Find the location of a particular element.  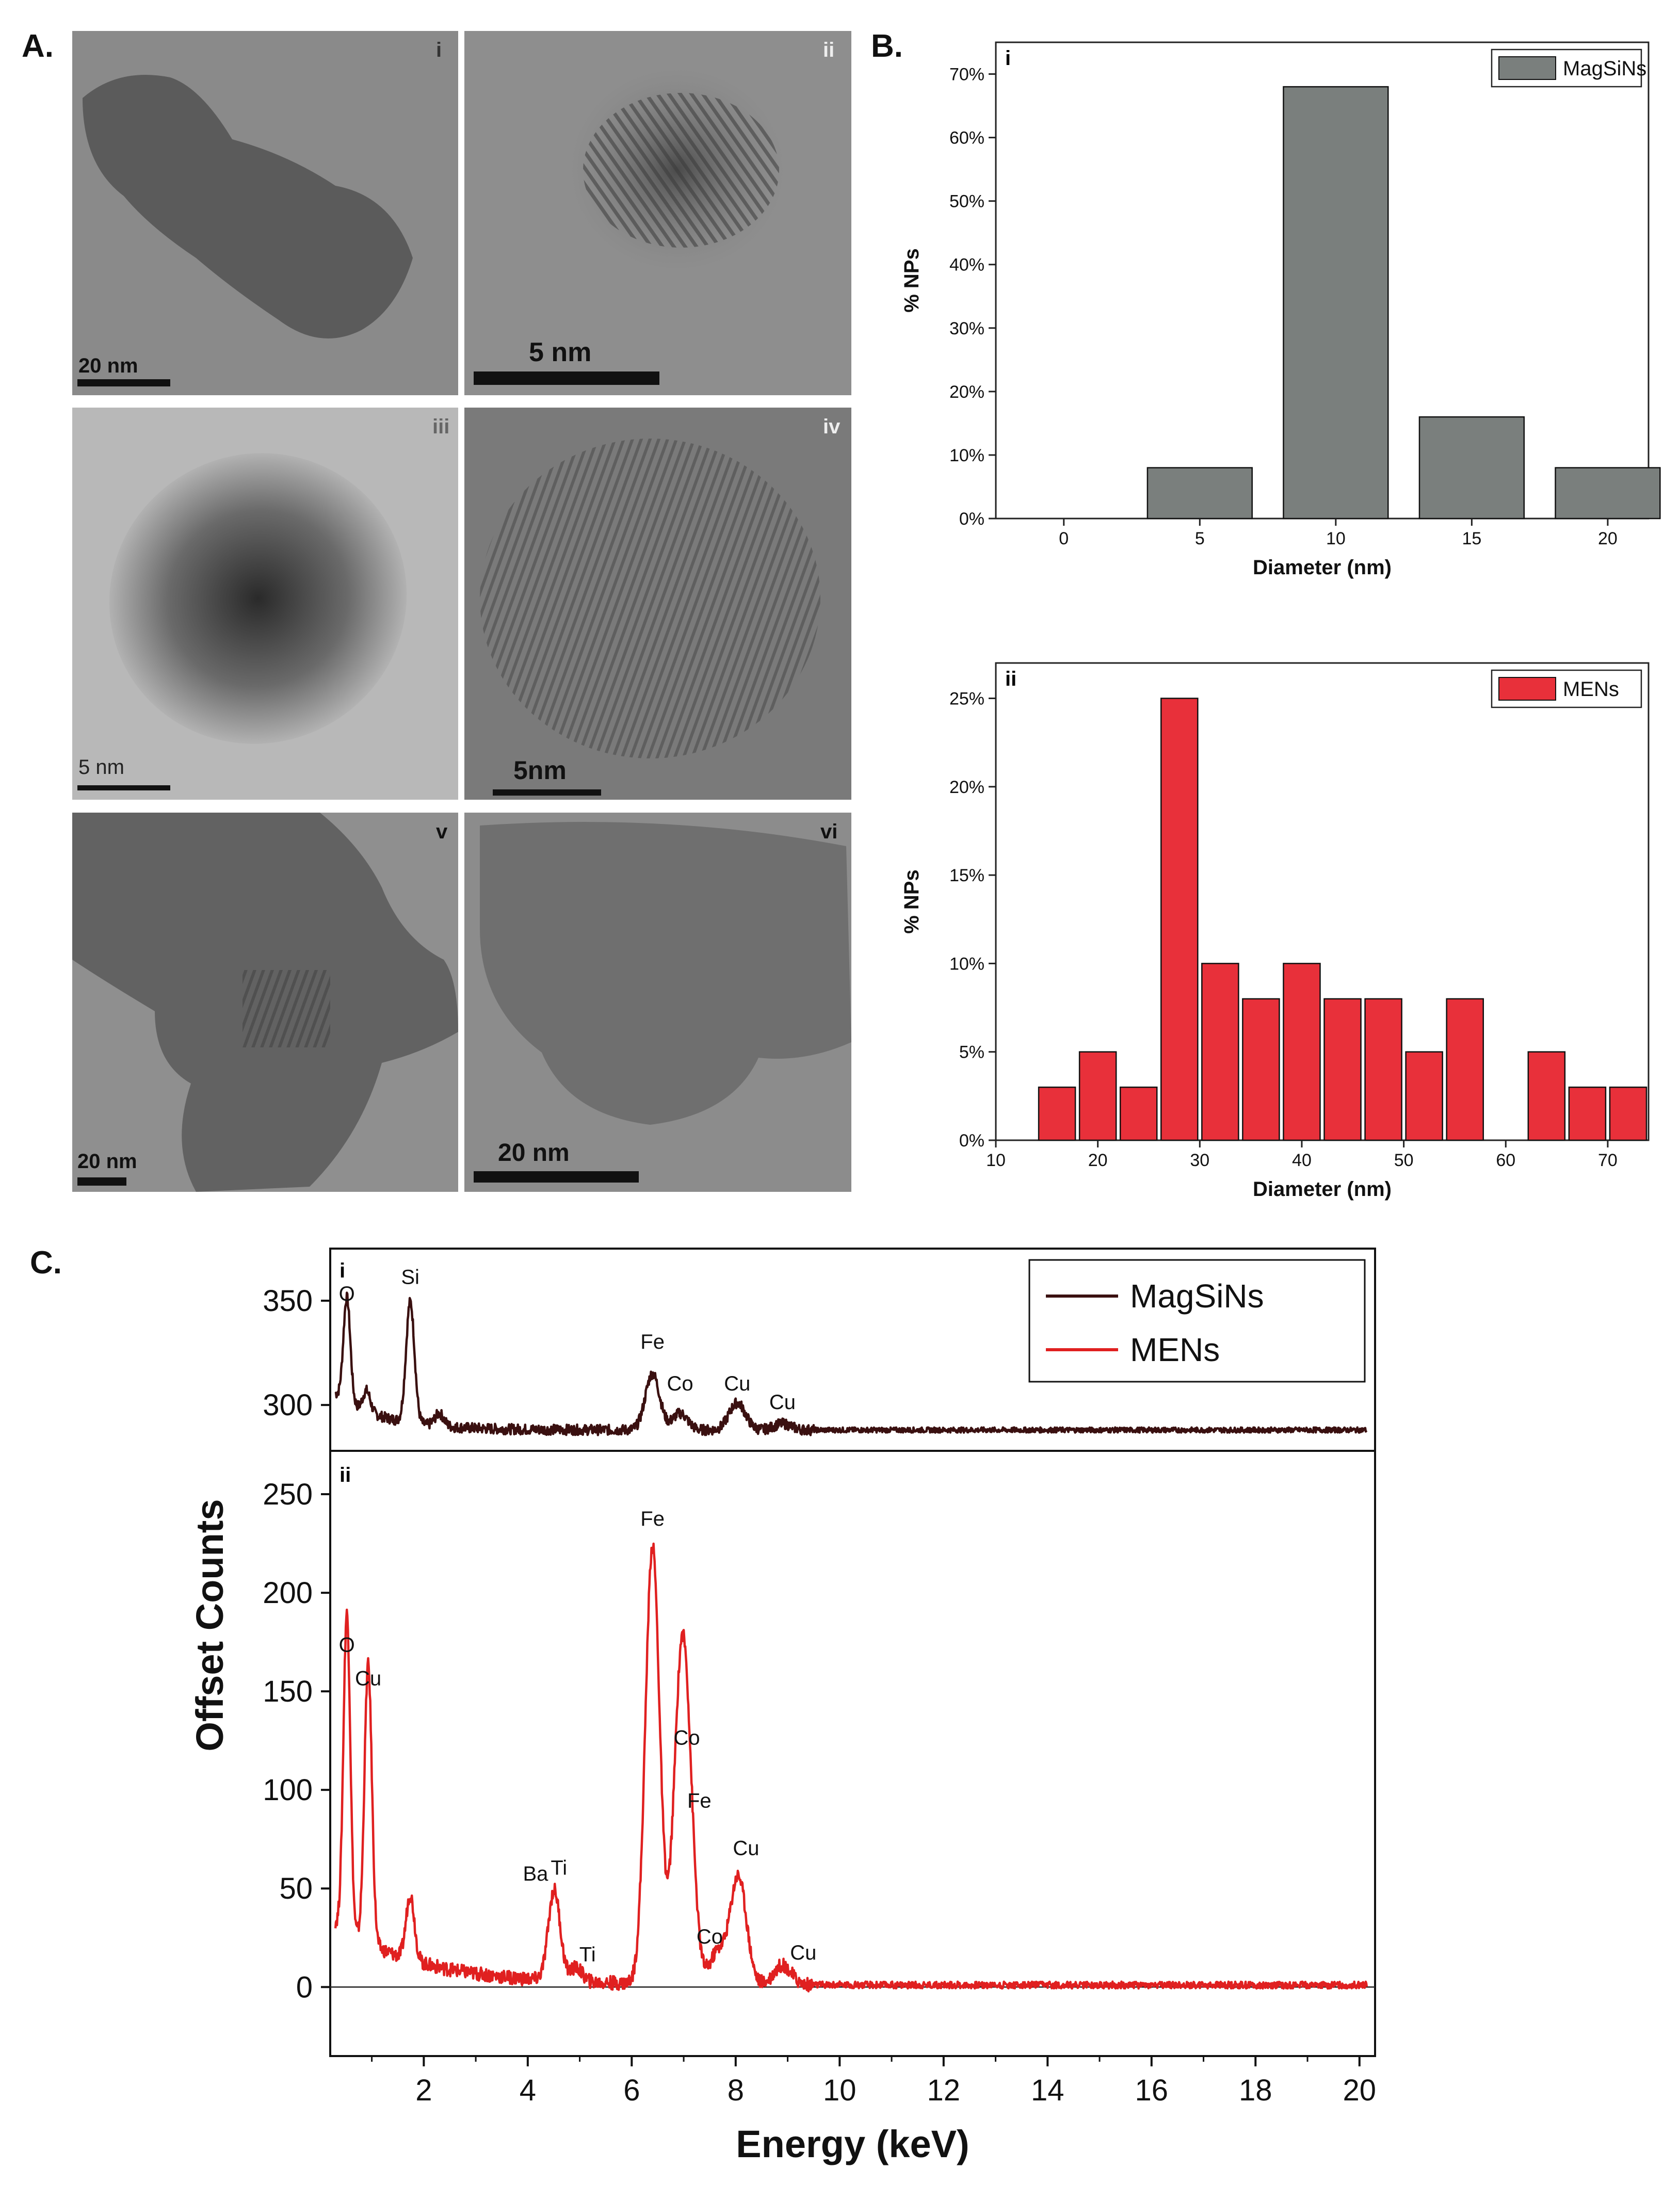

y-tick-label: 250 is located at coordinates (288, 1494).